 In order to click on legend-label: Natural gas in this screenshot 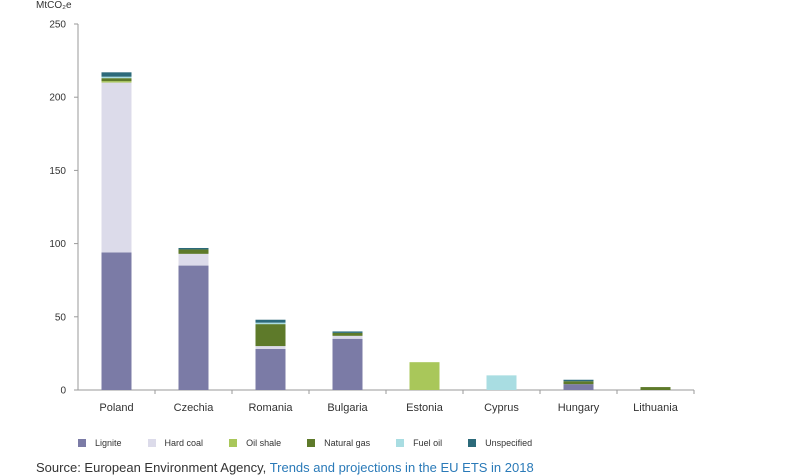, I will do `click(347, 443)`.